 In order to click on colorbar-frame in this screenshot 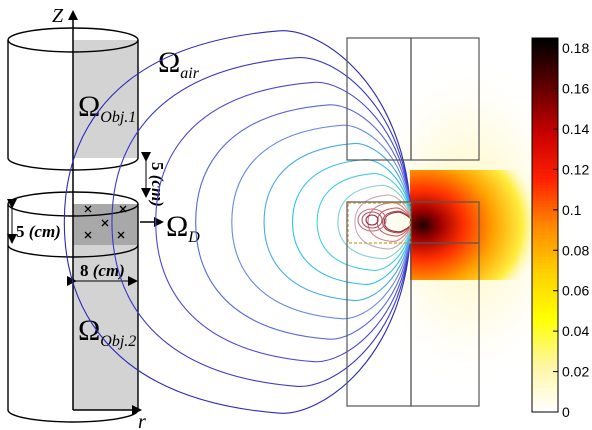, I will do `click(545, 225)`.